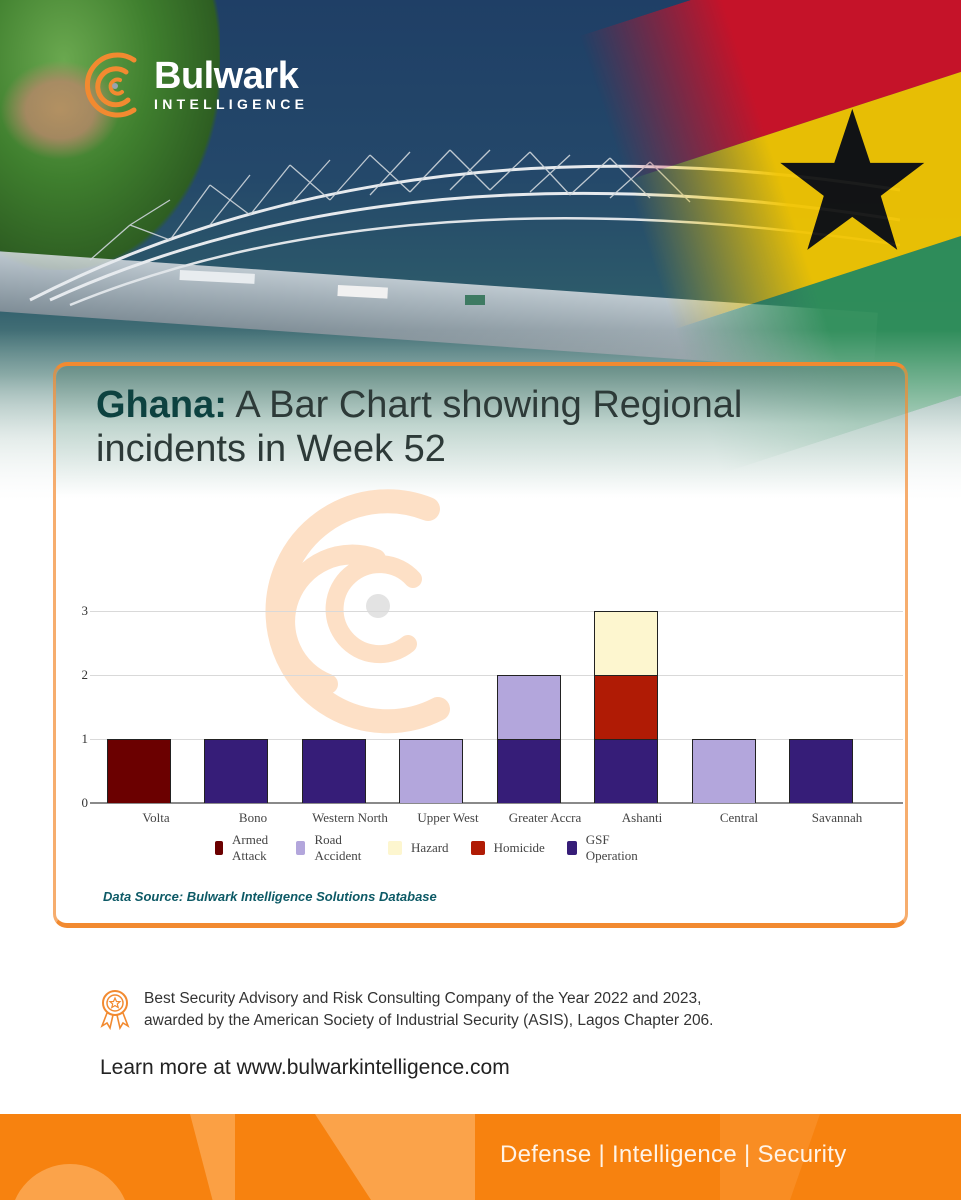  What do you see at coordinates (496, 803) in the screenshot?
I see `x-axis` at bounding box center [496, 803].